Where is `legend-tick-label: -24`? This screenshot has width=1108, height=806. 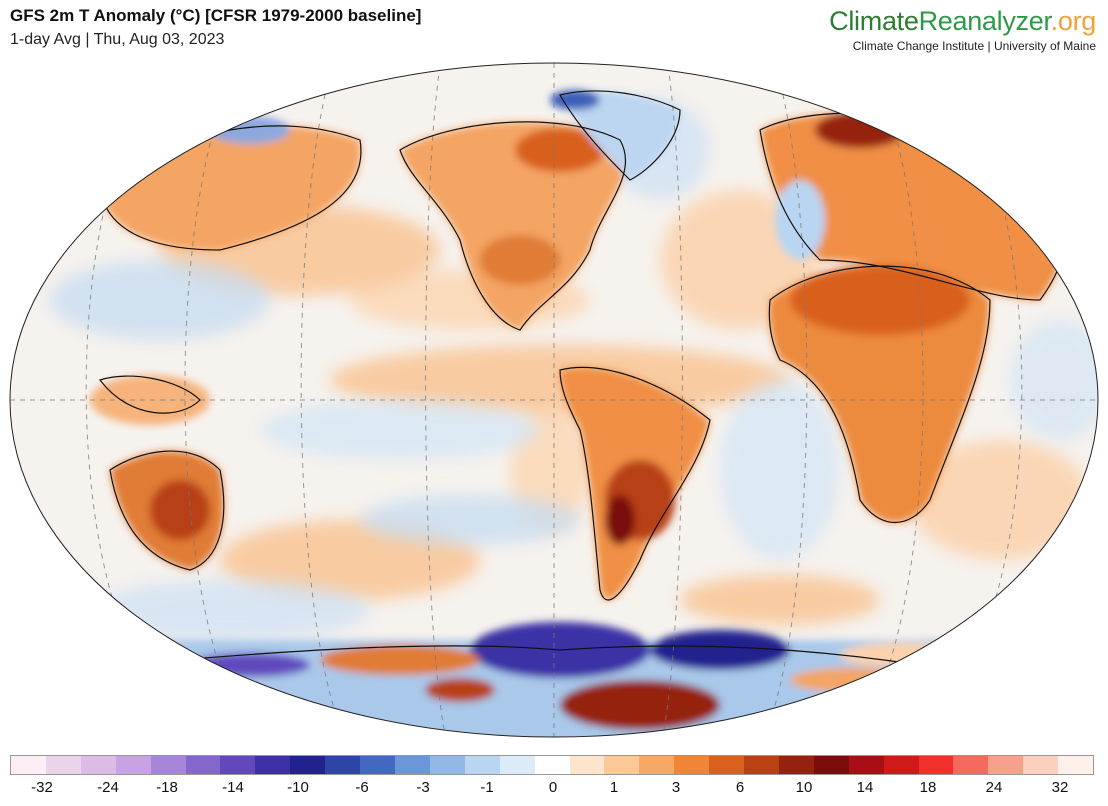 legend-tick-label: -24 is located at coordinates (108, 787).